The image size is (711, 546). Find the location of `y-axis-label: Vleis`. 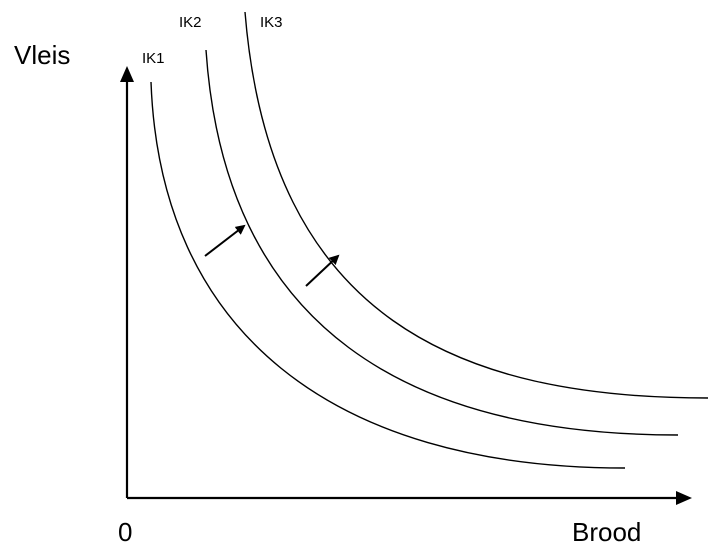

y-axis-label: Vleis is located at coordinates (42, 55).